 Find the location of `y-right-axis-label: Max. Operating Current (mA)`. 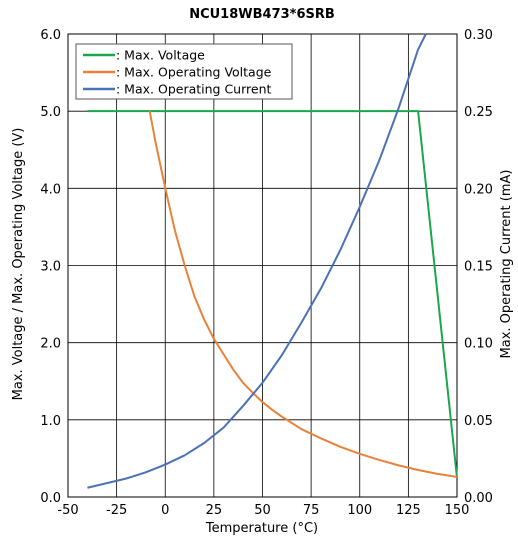

y-right-axis-label: Max. Operating Current (mA) is located at coordinates (506, 264).